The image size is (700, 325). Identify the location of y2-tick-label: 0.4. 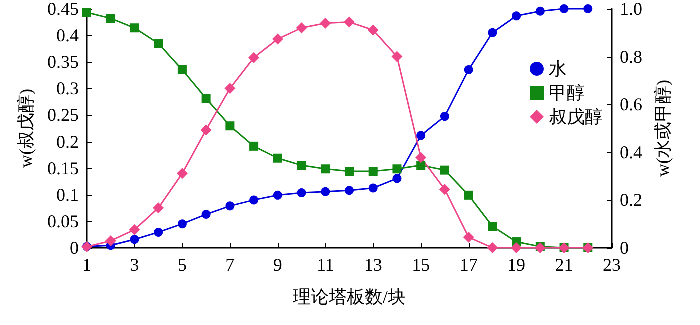
(631, 152).